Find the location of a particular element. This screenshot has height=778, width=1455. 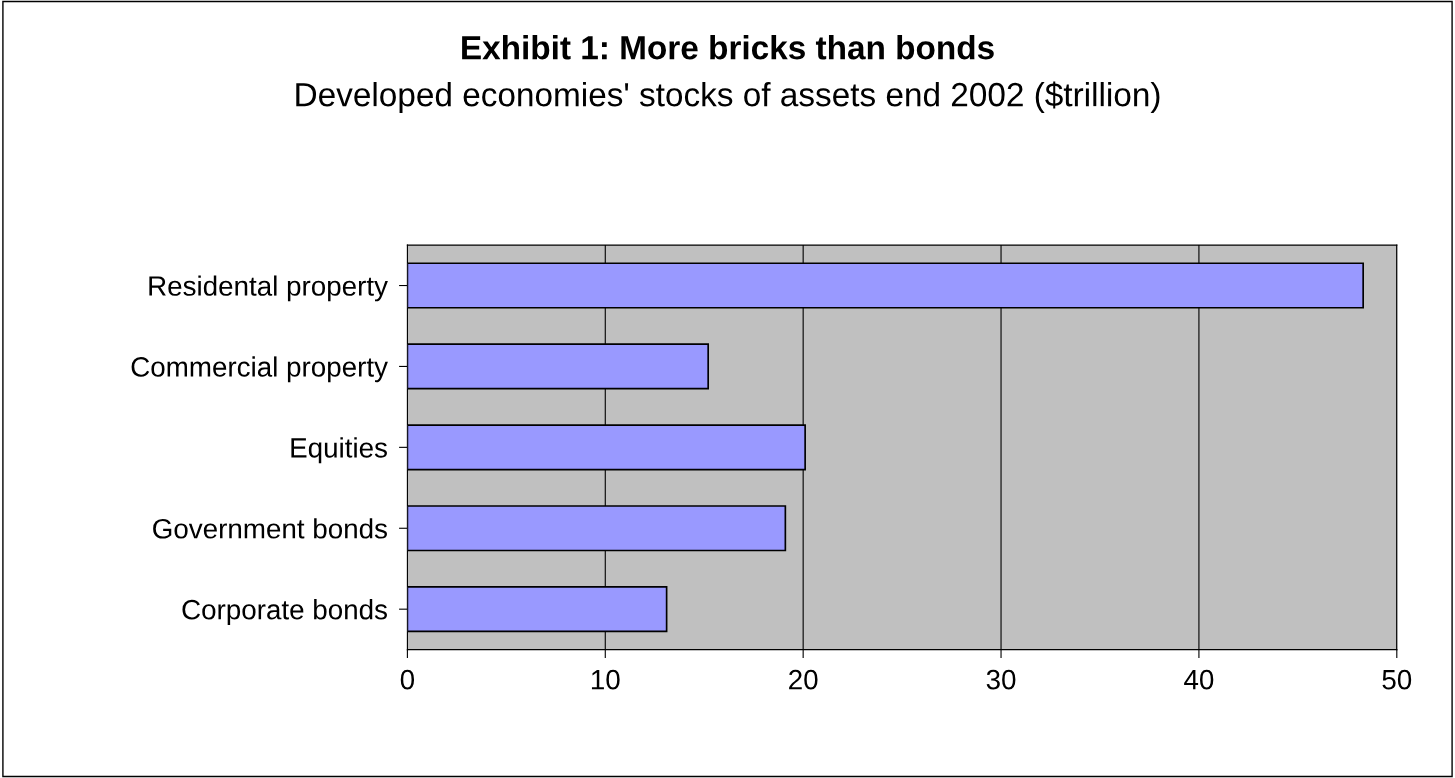

y-tick-label: Equities is located at coordinates (339, 450).